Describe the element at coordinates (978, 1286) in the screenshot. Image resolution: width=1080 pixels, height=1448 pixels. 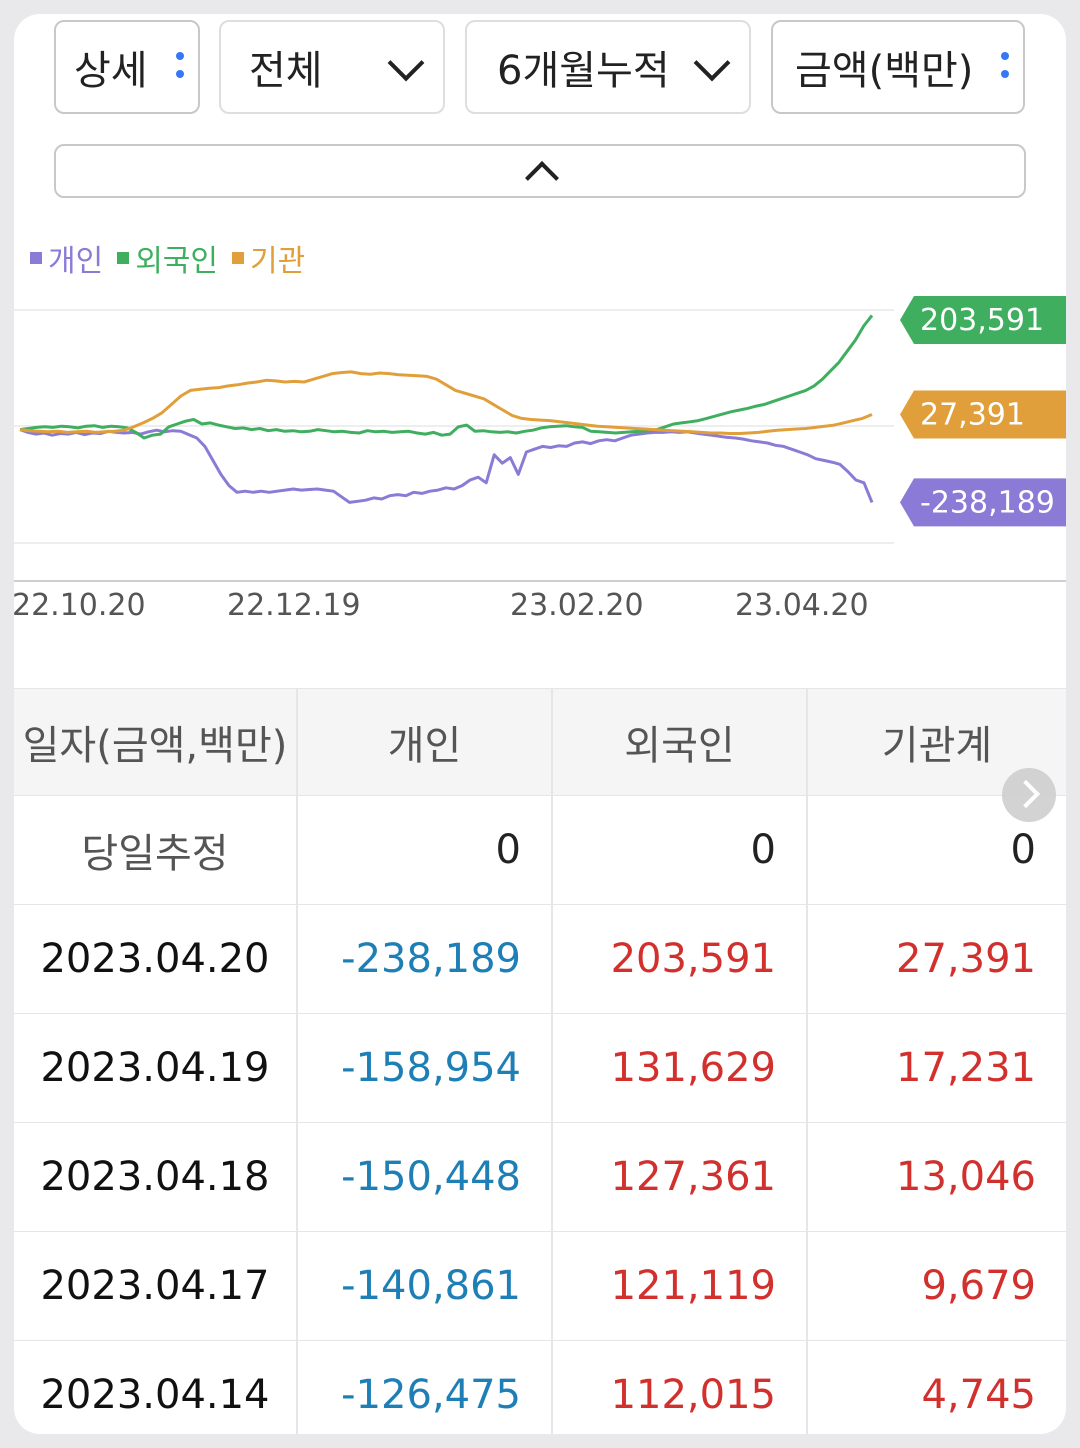
I see `cell-institution: 9,679` at that location.